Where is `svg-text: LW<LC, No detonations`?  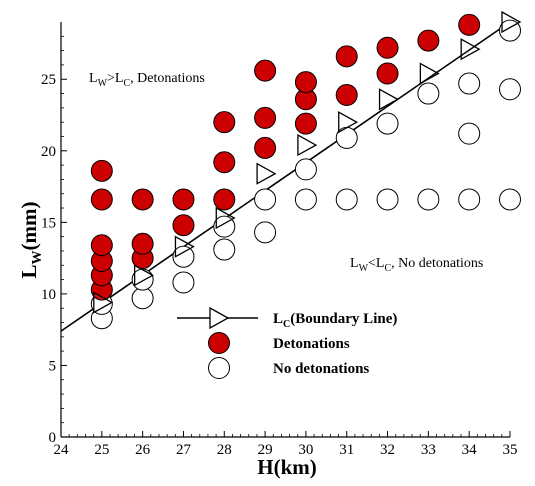 svg-text: LW<LC, No detonations is located at coordinates (416, 265).